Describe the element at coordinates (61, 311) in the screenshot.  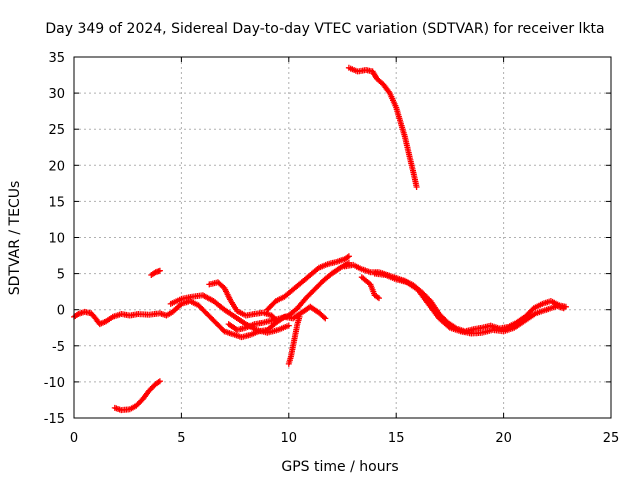
I see `y-tick-label: 0` at that location.